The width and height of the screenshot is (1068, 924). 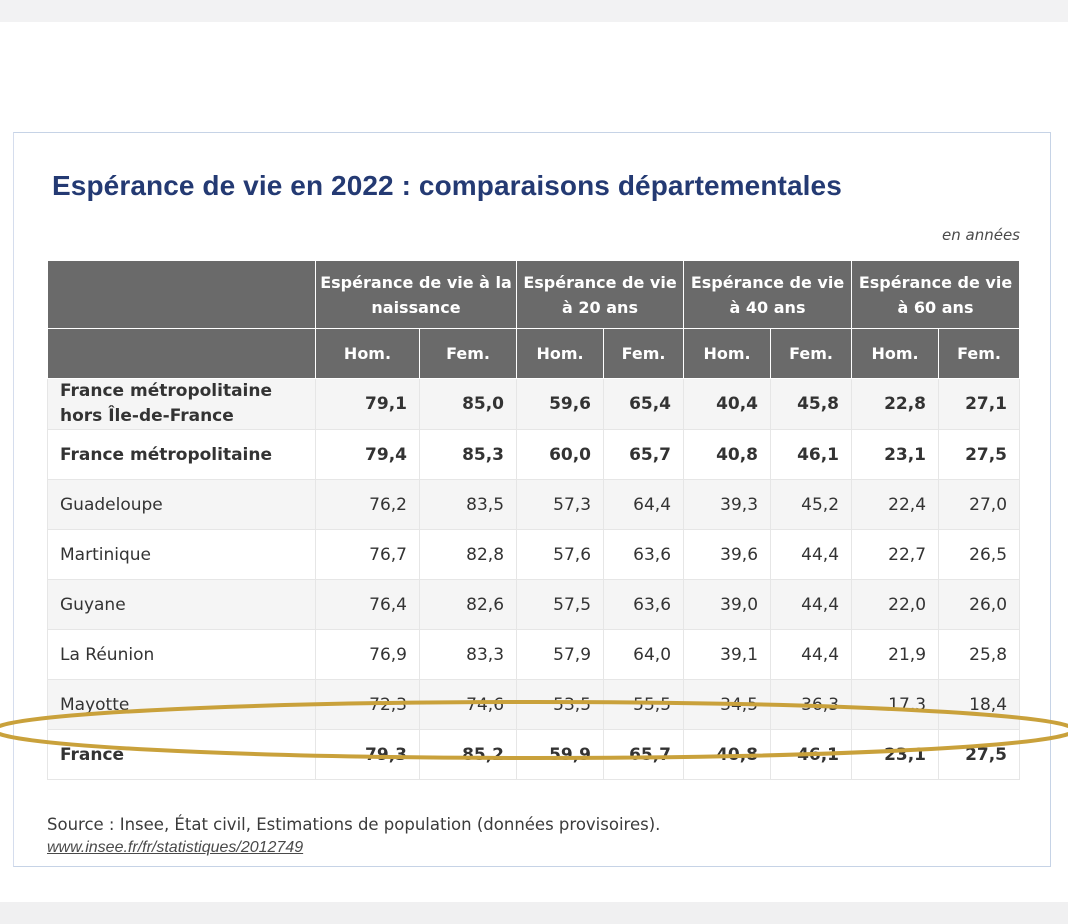 What do you see at coordinates (979, 654) in the screenshot?
I see `table-cell: 25,8` at bounding box center [979, 654].